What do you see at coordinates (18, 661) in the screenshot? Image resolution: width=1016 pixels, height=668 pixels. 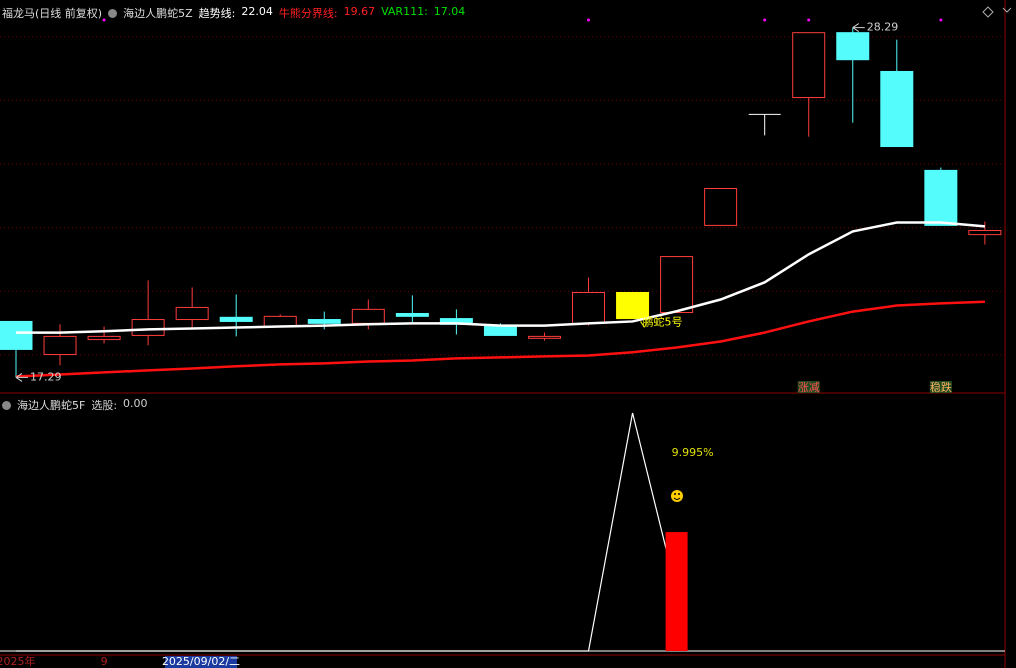 I see `x-tick-label: 2025年` at bounding box center [18, 661].